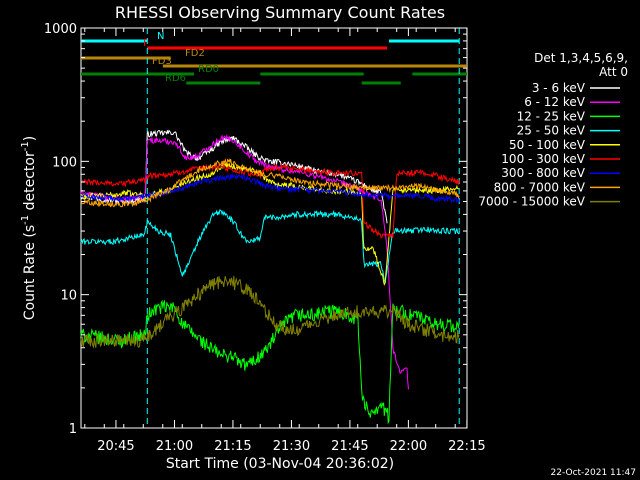 The width and height of the screenshot is (640, 480). I want to click on y-axis-label-end: ), so click(30, 138).